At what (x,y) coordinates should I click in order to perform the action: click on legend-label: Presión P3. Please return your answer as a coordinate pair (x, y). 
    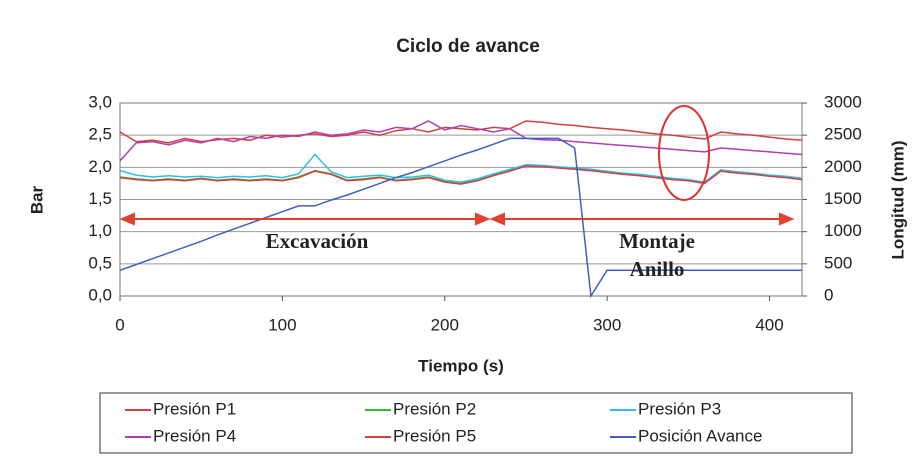
    Looking at the image, I should click on (679, 408).